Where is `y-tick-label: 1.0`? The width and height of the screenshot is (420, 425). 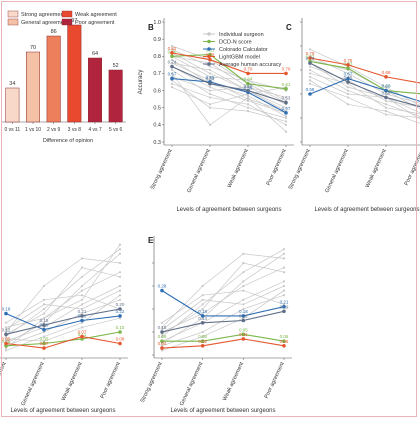 y-tick-label: 1.0 is located at coordinates (157, 23).